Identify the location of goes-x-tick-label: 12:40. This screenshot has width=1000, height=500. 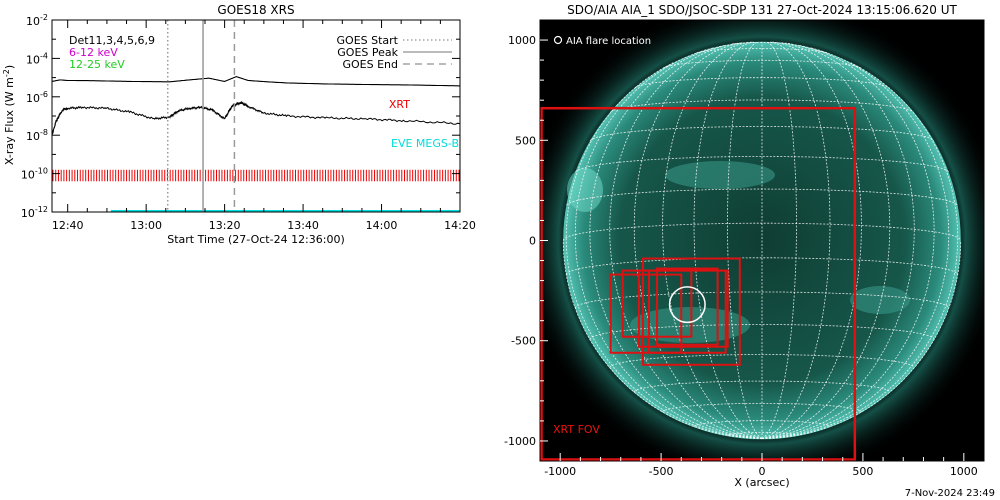
(68, 225).